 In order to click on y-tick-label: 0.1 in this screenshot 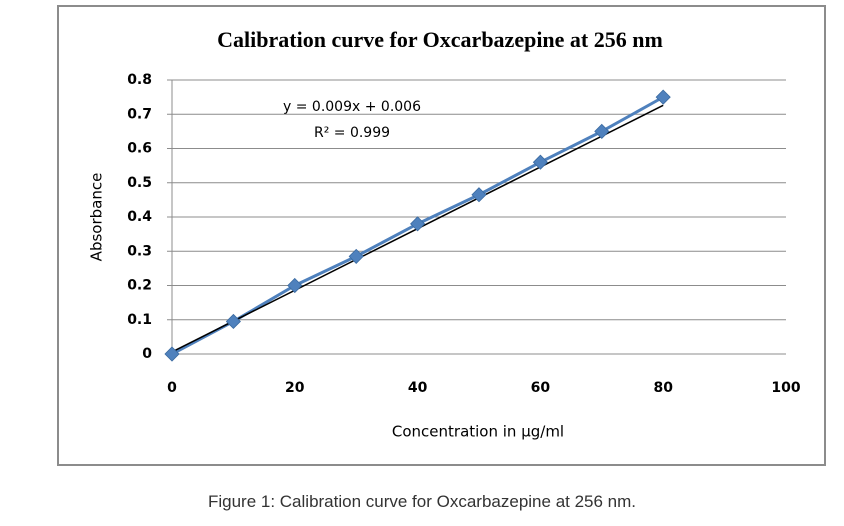, I will do `click(139, 320)`.